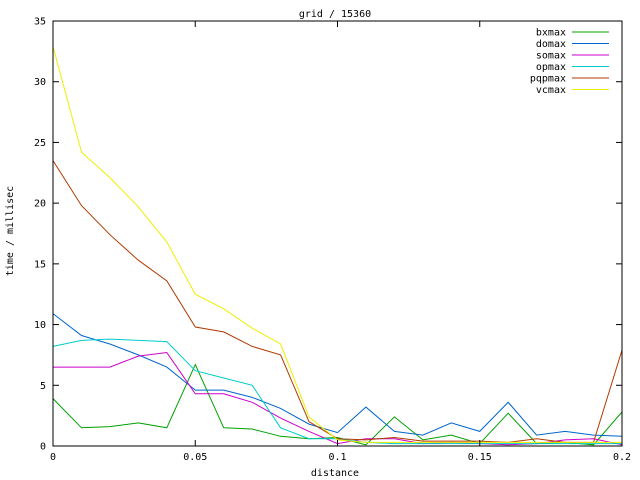 The image size is (640, 480). Describe the element at coordinates (551, 33) in the screenshot. I see `legend-label-bxmax: bxmax` at that location.